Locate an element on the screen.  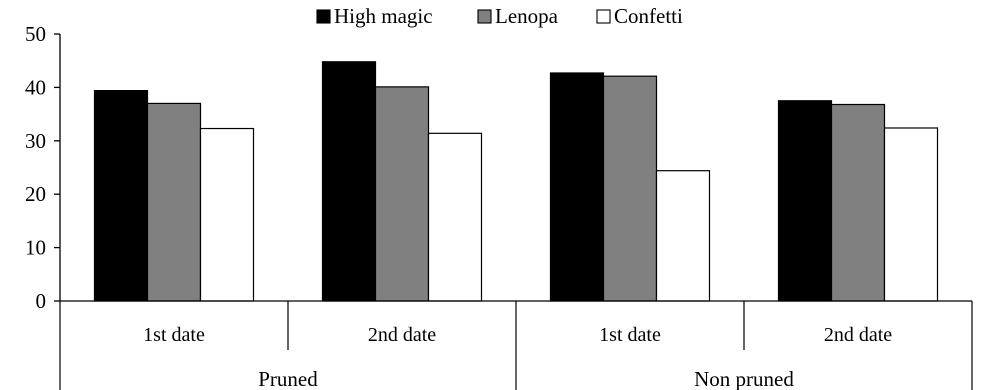
legend-item: Lenopa is located at coordinates (518, 16).